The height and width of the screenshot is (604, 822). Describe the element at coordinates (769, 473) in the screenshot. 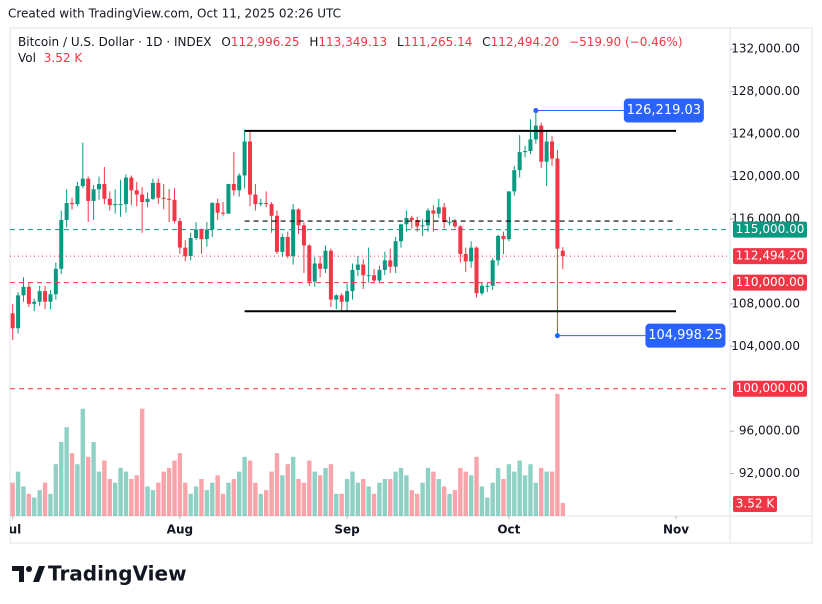

I see `y-tick-label: 92,000.00` at that location.